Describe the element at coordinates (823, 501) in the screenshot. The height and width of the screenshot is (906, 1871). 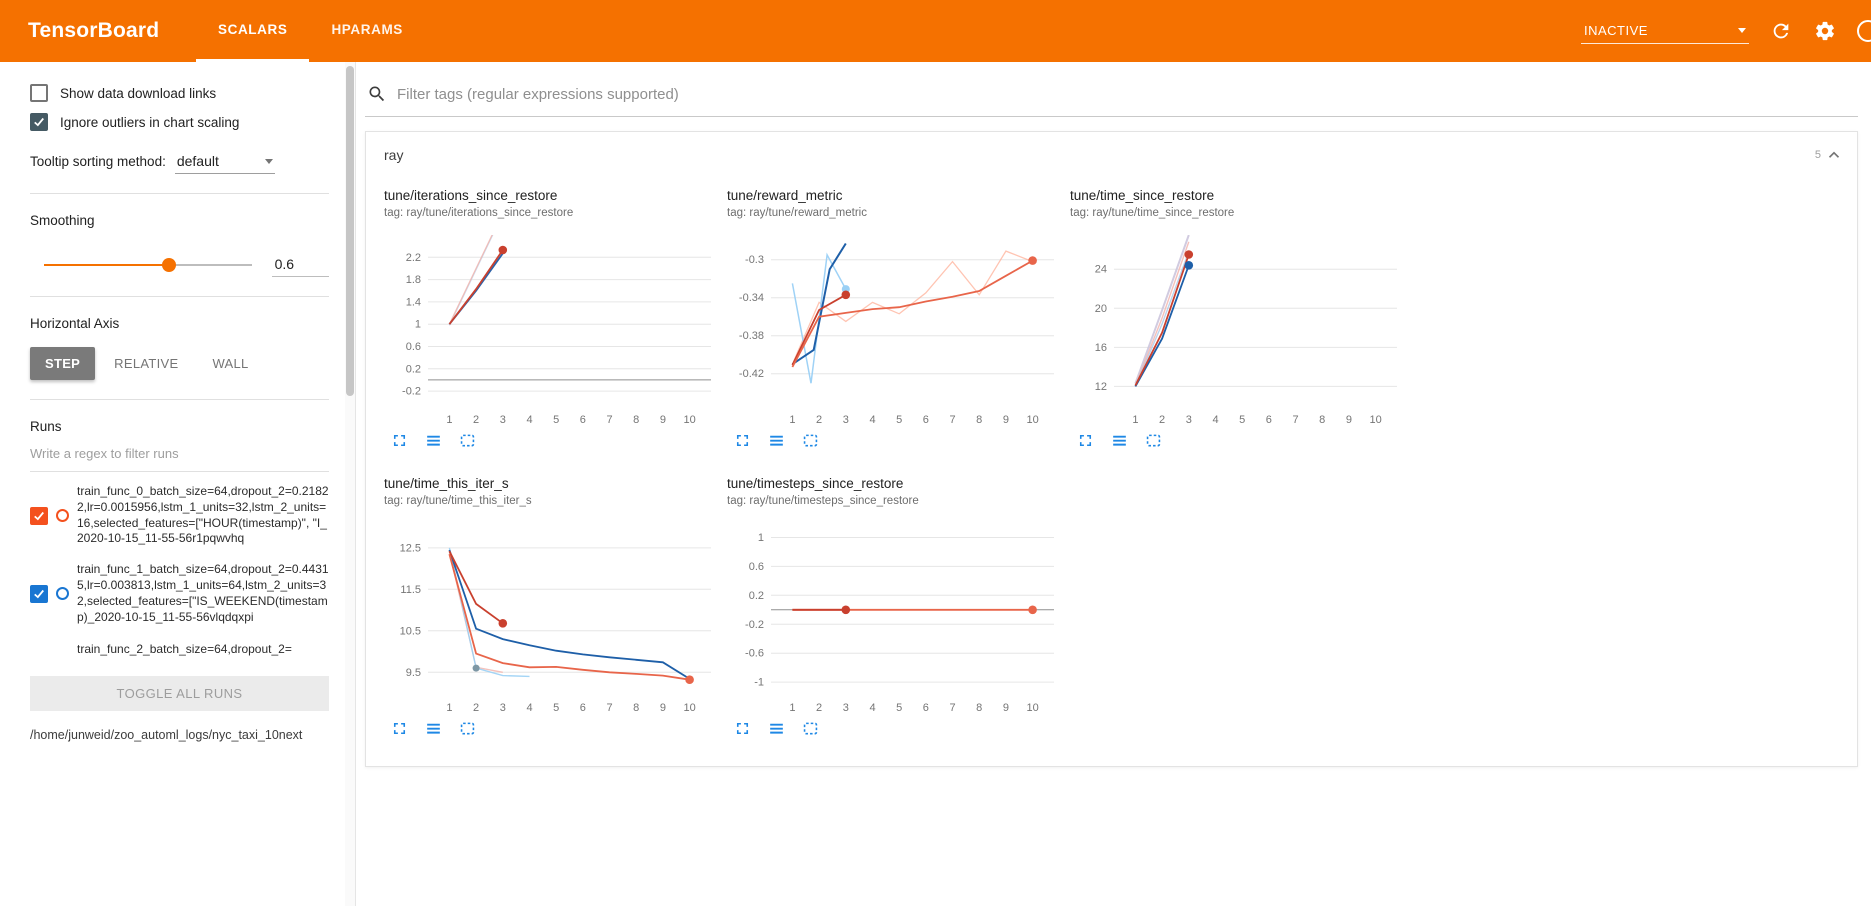
I see `chart-tag: tag: ray/tune/timesteps_since_restore` at that location.